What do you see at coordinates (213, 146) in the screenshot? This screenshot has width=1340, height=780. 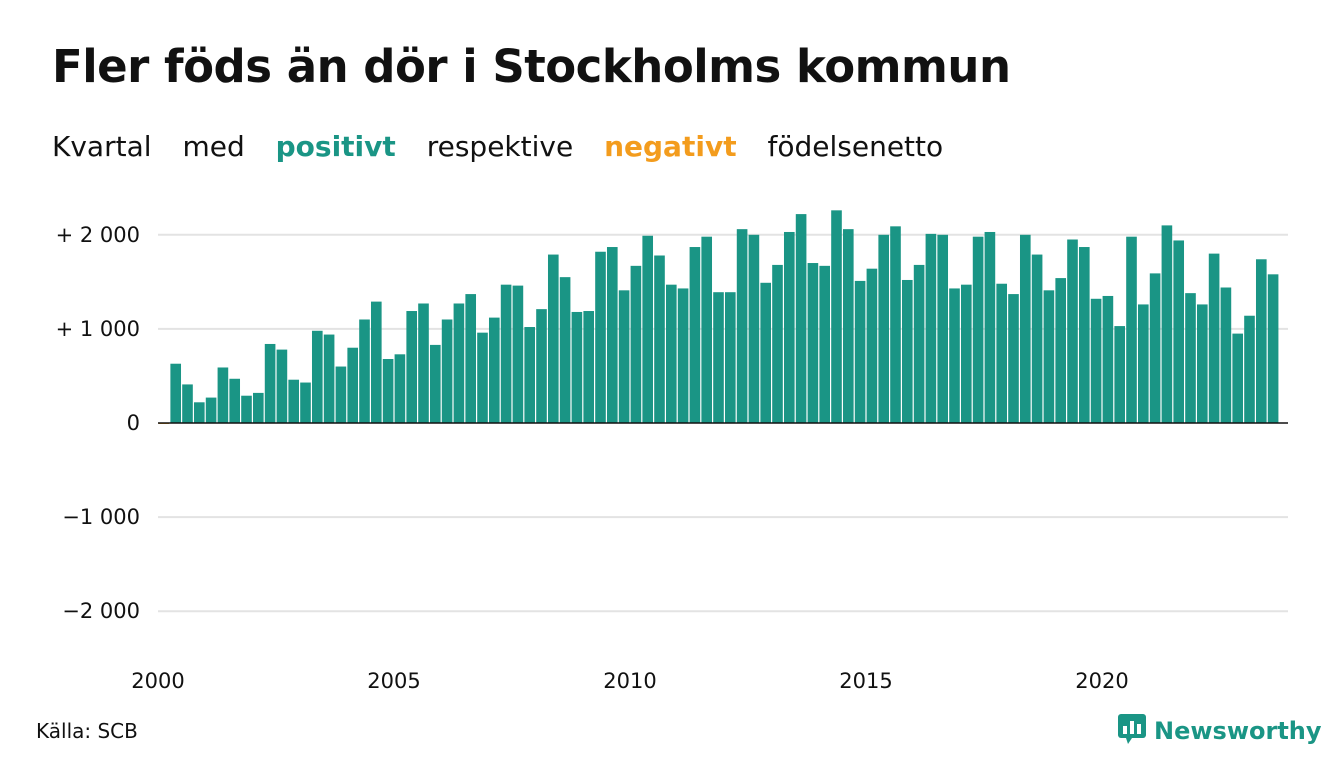 I see `subtitle-word-med: med` at bounding box center [213, 146].